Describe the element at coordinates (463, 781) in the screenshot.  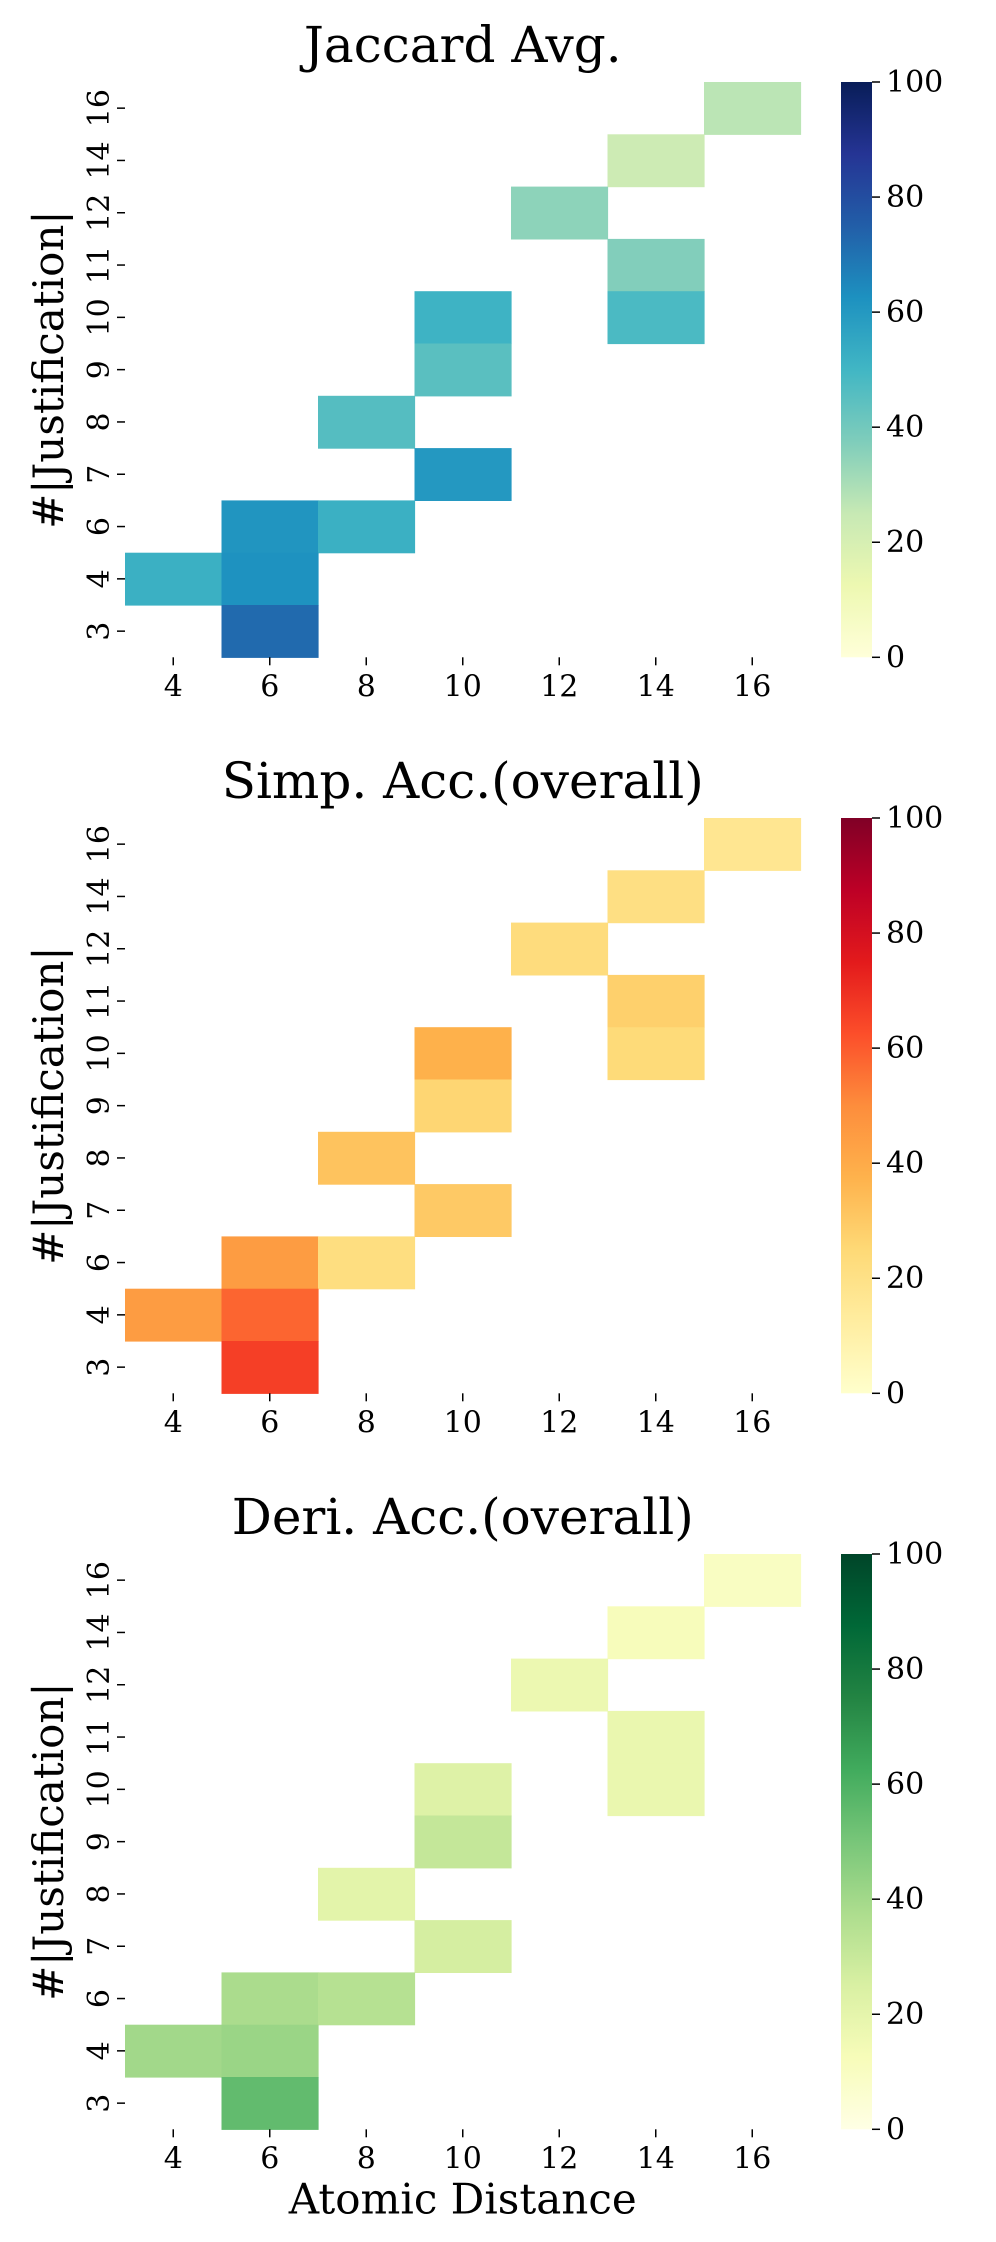
I see `chart-title: Simp. Acc.(overall)` at that location.